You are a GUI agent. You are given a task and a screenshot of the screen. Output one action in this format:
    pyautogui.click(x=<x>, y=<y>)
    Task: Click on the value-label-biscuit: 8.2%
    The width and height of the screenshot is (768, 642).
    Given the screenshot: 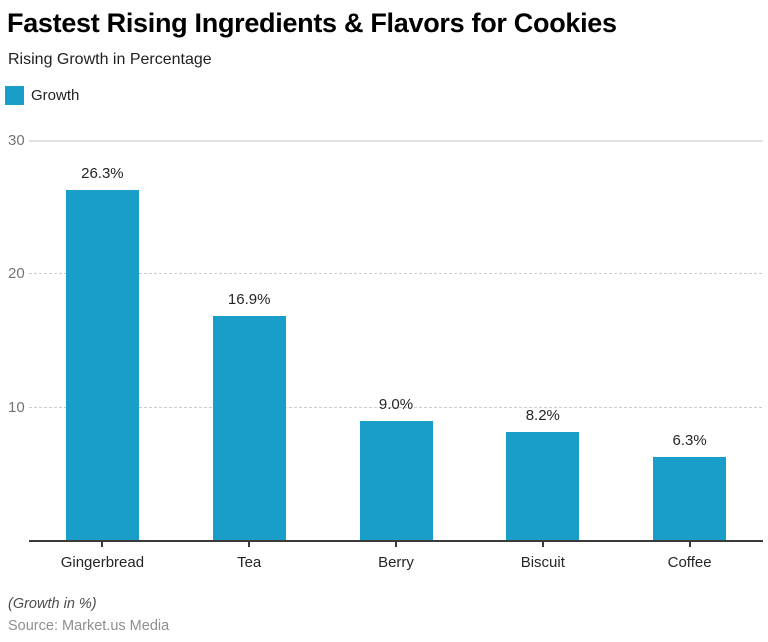 What is the action you would take?
    pyautogui.click(x=542, y=415)
    